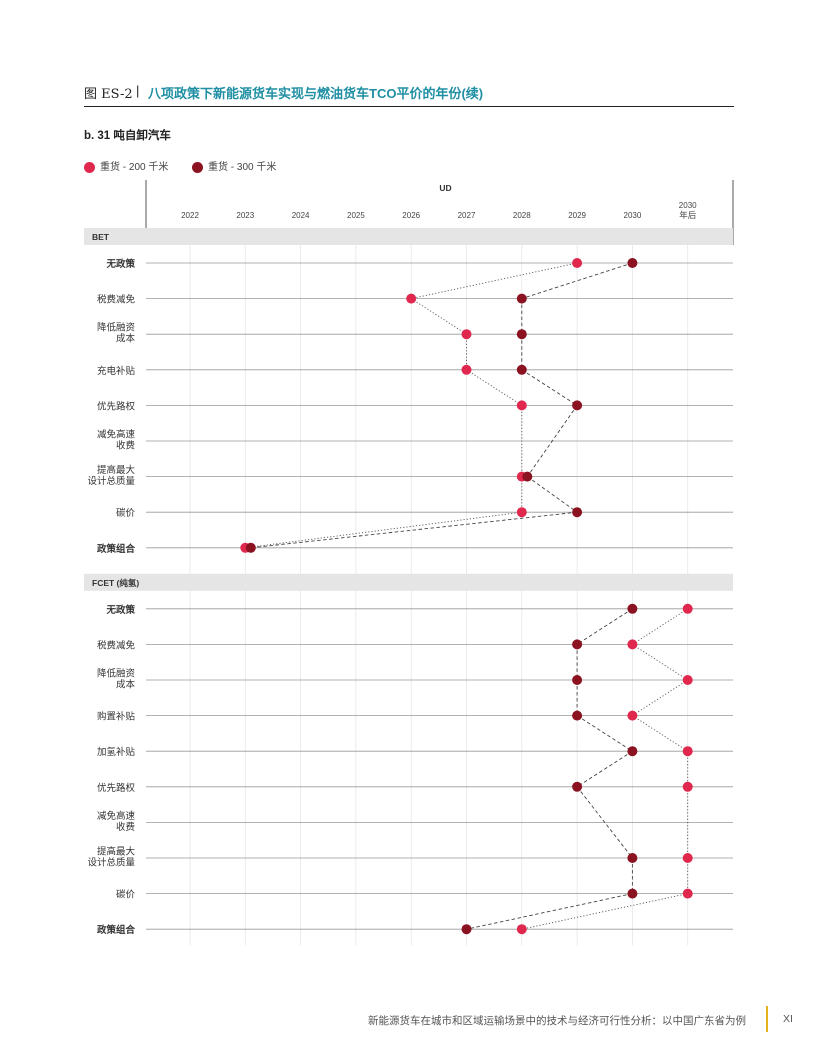 This screenshot has width=816, height=1056. I want to click on section-label: BET, so click(101, 237).